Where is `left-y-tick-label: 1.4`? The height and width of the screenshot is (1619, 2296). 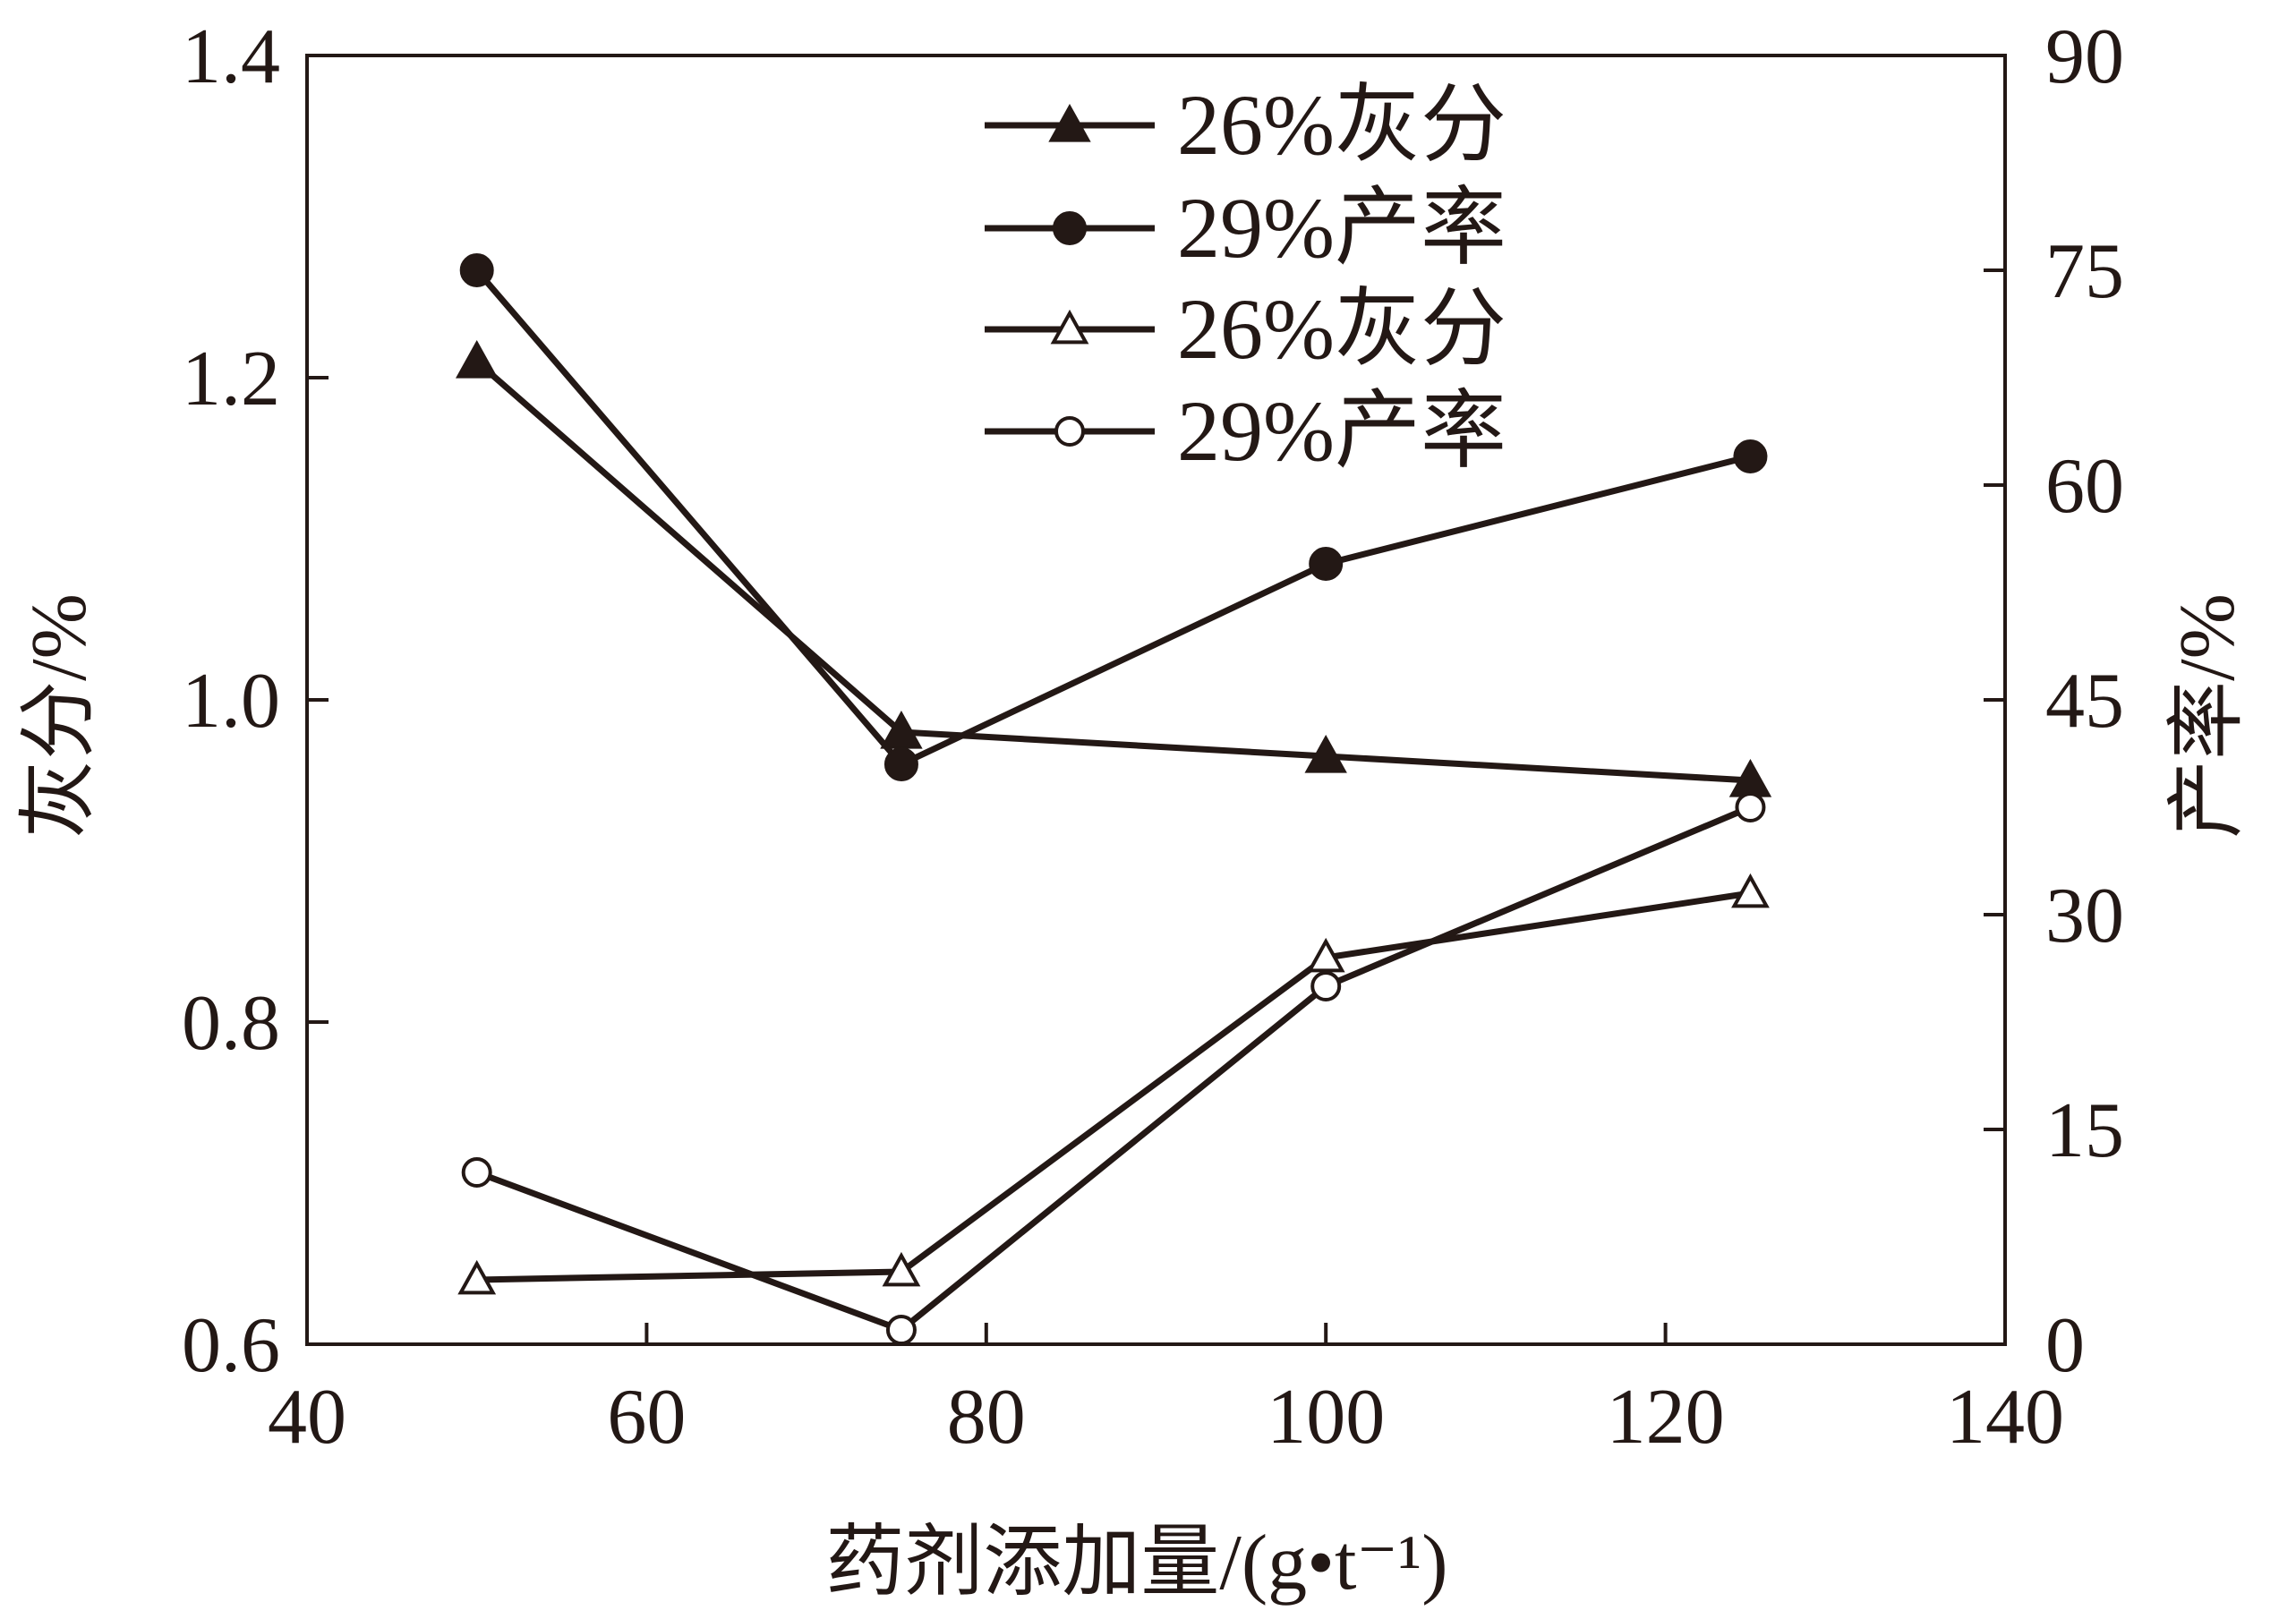 left-y-tick-label: 1.4 is located at coordinates (231, 56).